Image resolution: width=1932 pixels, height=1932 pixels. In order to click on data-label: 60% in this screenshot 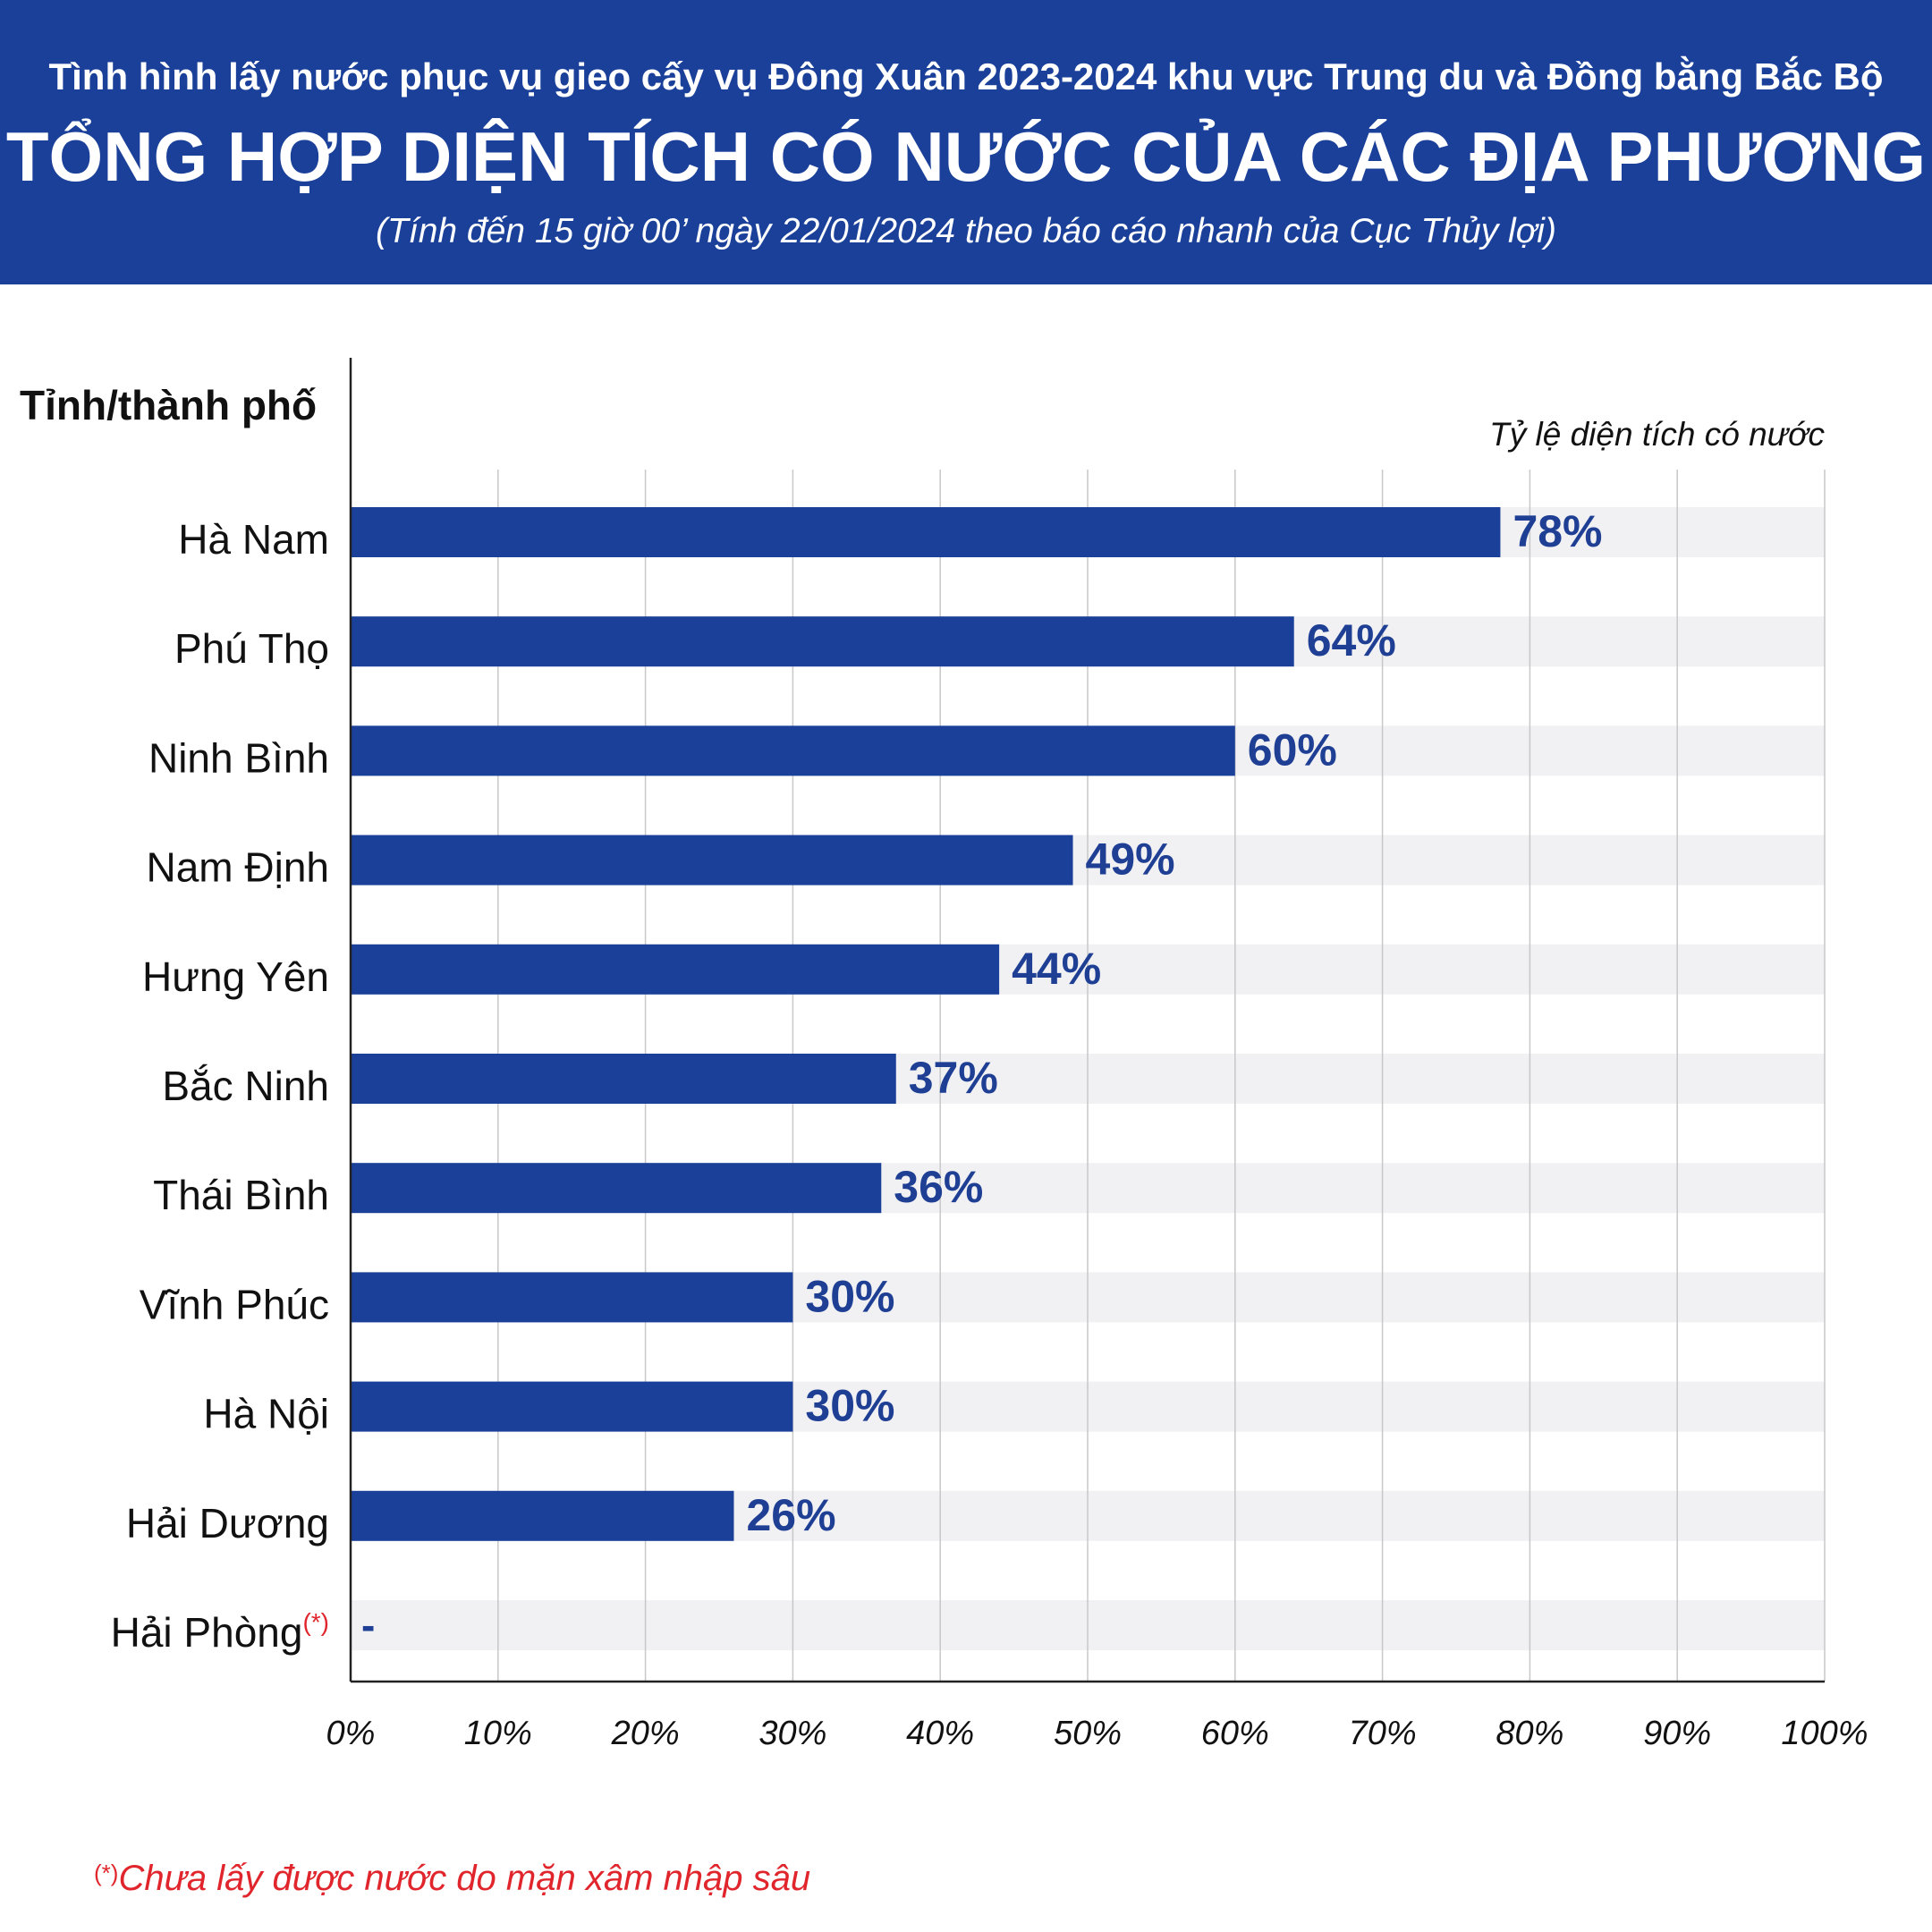, I will do `click(1292, 749)`.